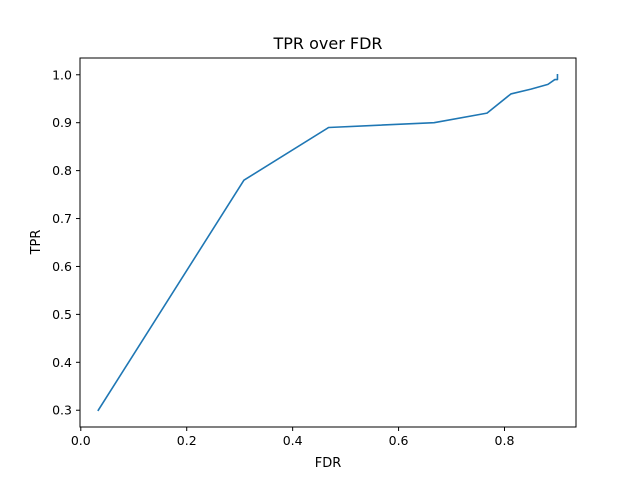 This screenshot has height=480, width=640. Describe the element at coordinates (505, 440) in the screenshot. I see `x-tick-label: 0.8` at that location.